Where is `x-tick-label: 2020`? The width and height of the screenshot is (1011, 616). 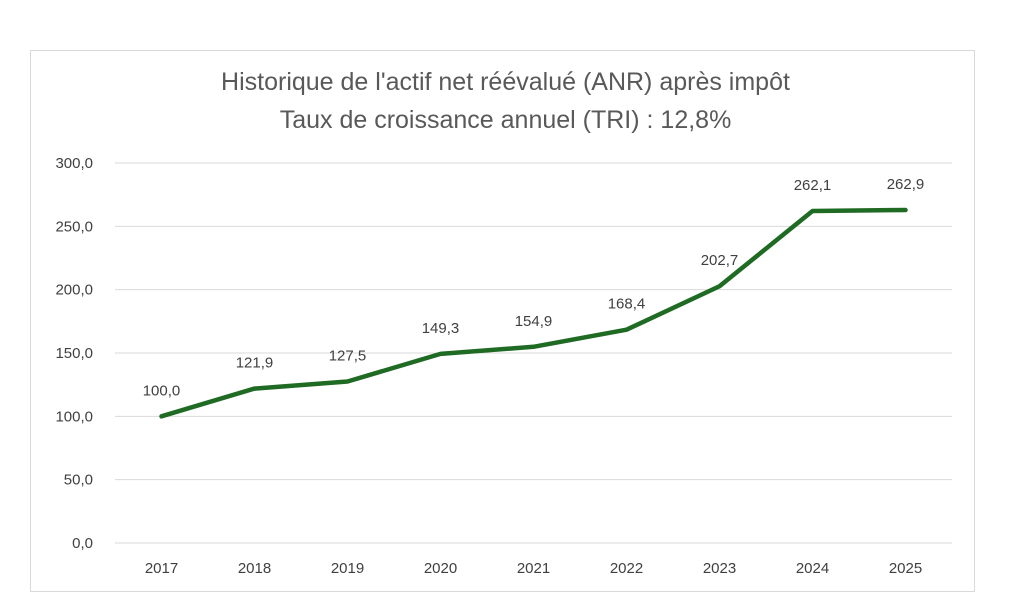 x-tick-label: 2020 is located at coordinates (440, 568).